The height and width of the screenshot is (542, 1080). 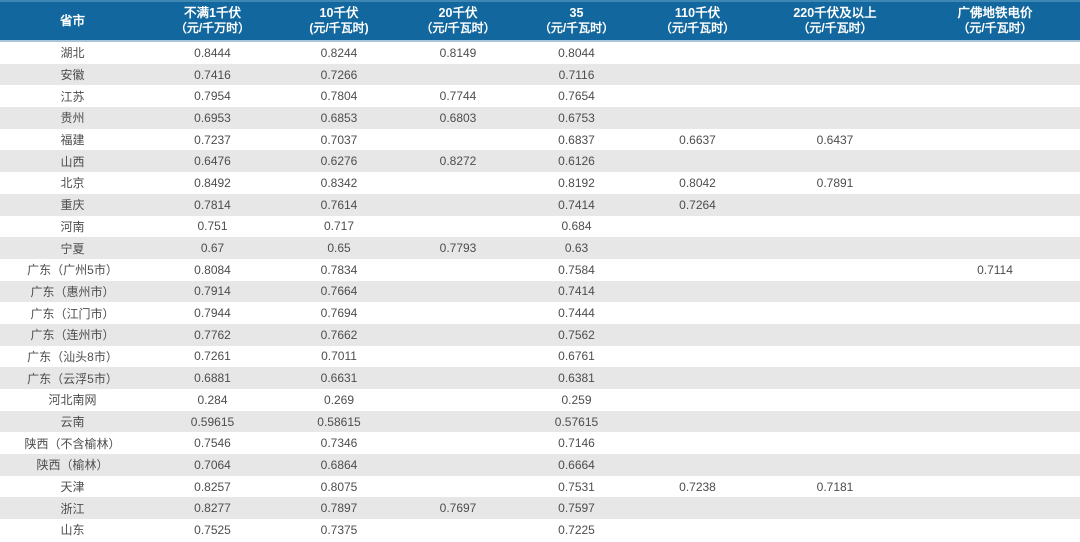 What do you see at coordinates (995, 21) in the screenshot?
I see `column-header: 广佛地铁电价 （元/千瓦时）` at bounding box center [995, 21].